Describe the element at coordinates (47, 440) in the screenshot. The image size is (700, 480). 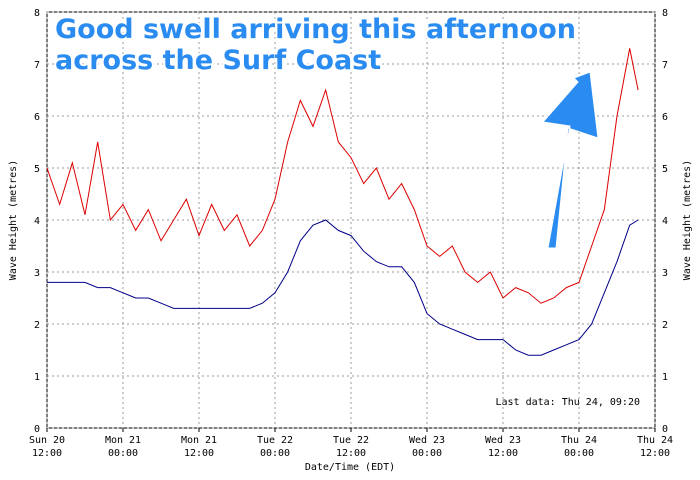
I see `x-tick-label: Sun 20` at that location.